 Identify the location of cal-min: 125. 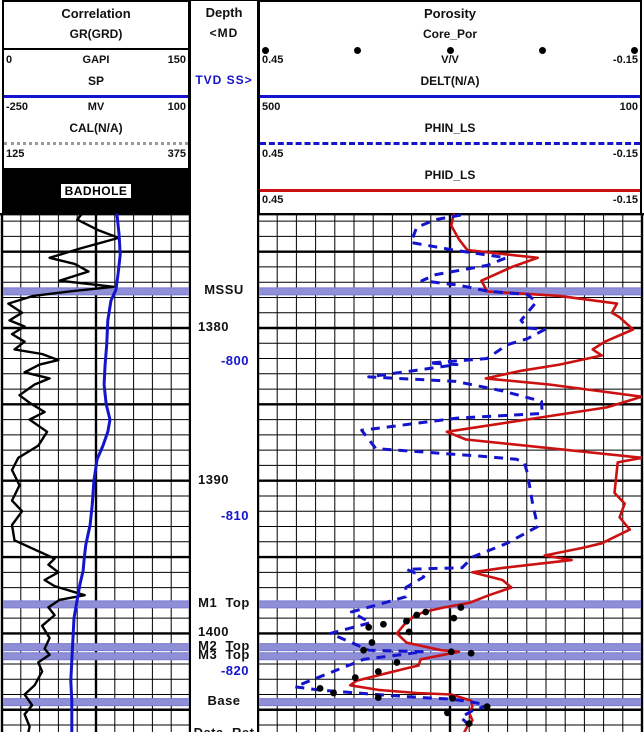
(15, 154).